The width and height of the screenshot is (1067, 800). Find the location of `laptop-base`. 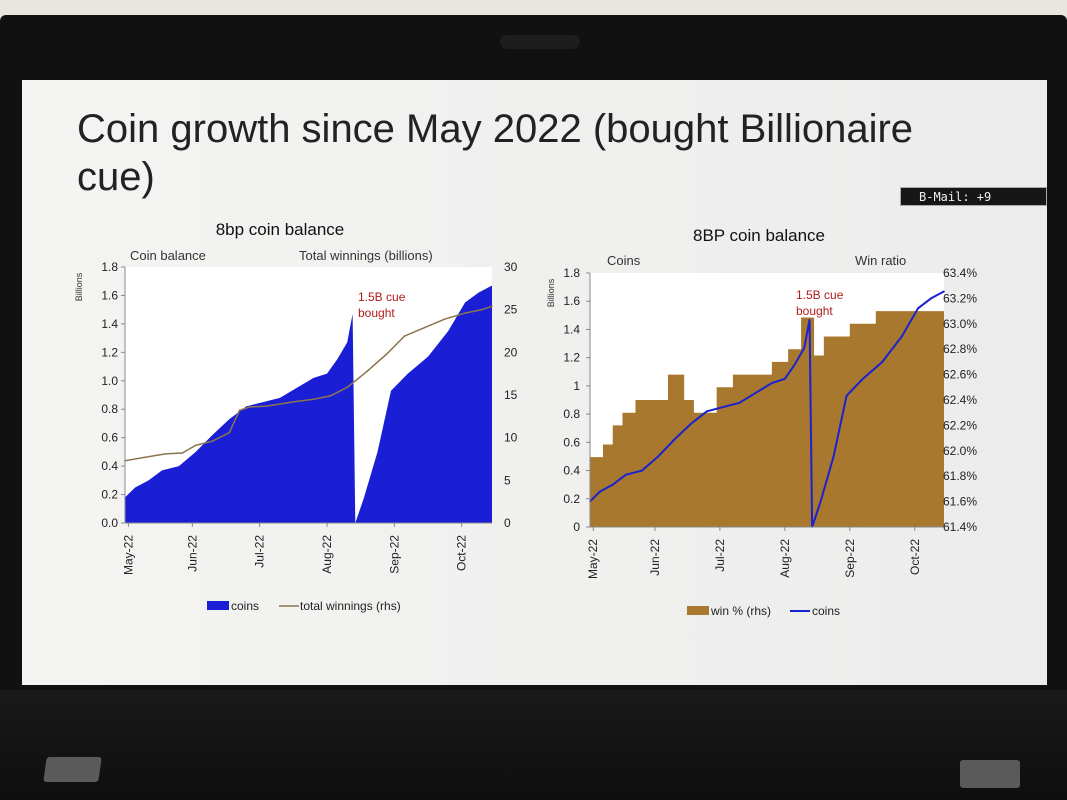

laptop-base is located at coordinates (533, 745).